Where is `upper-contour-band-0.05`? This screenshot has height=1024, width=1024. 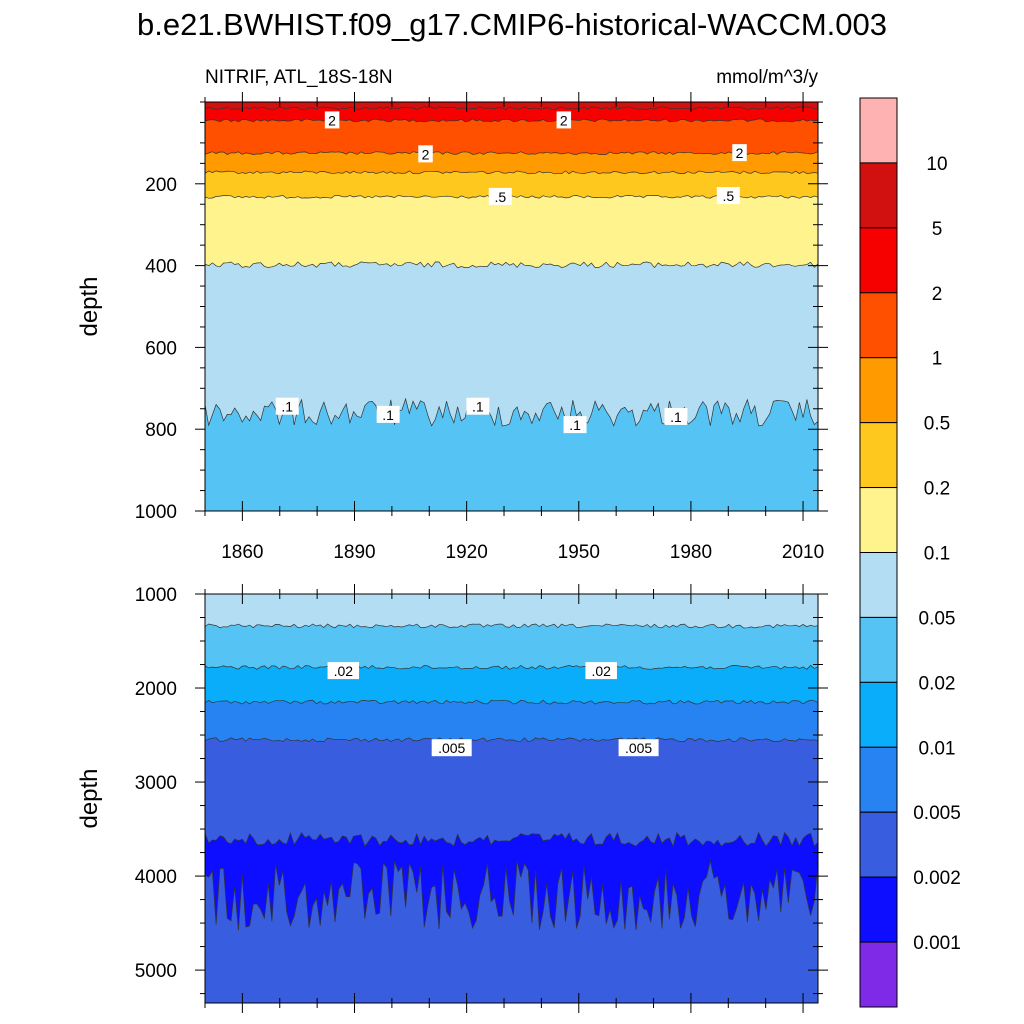 upper-contour-band-0.05 is located at coordinates (511, 454).